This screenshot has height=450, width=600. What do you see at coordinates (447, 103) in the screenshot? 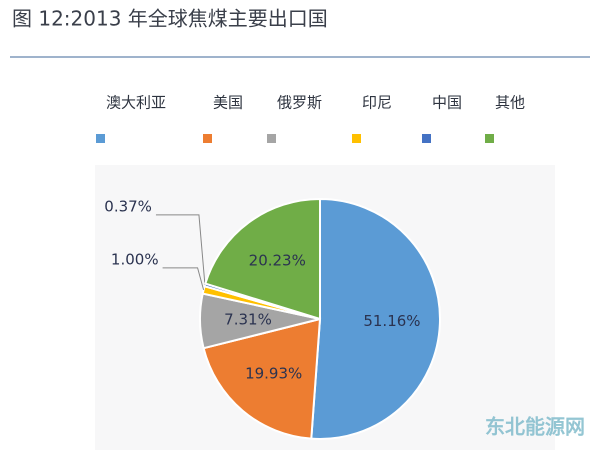
I see `legend-label: 中国` at bounding box center [447, 103].